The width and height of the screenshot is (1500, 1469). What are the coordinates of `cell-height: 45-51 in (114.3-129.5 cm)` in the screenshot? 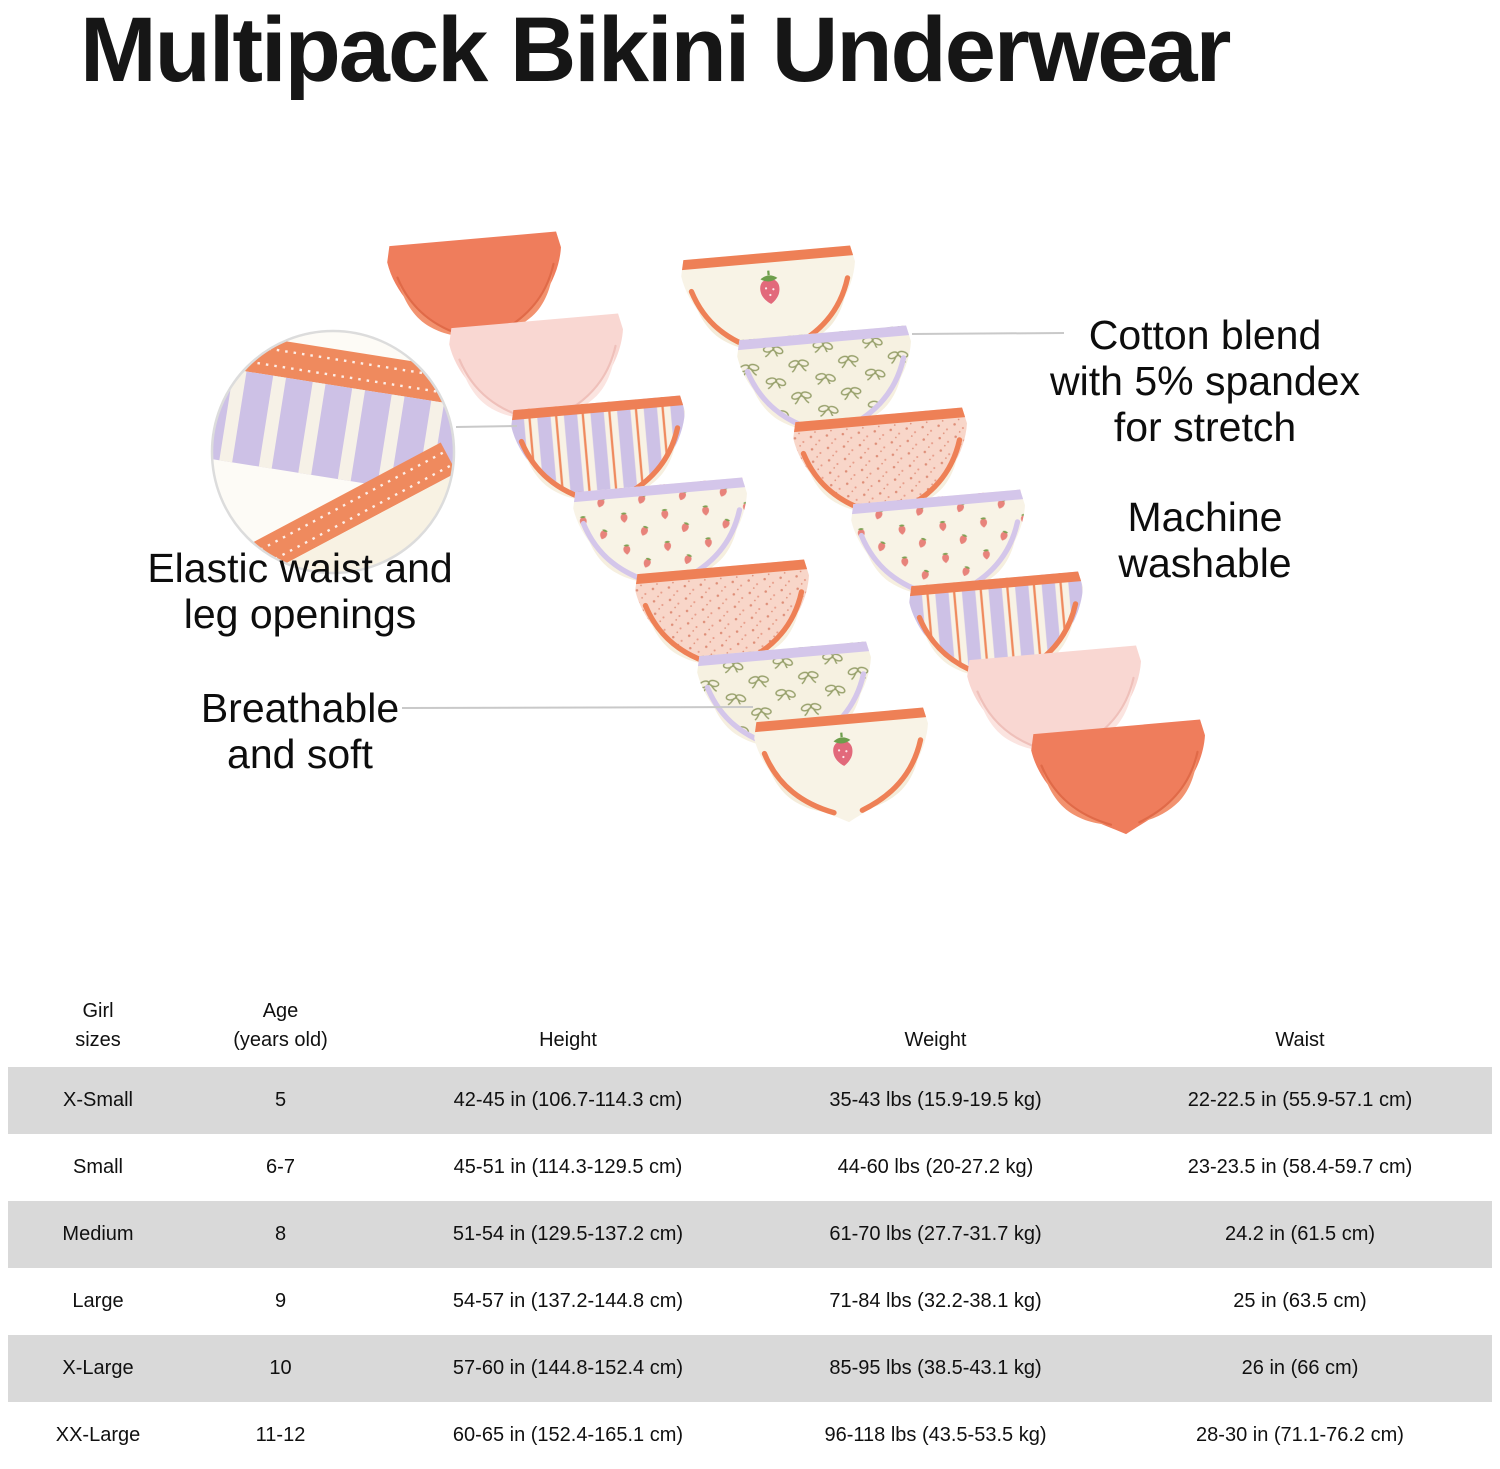 It's located at (568, 1167).